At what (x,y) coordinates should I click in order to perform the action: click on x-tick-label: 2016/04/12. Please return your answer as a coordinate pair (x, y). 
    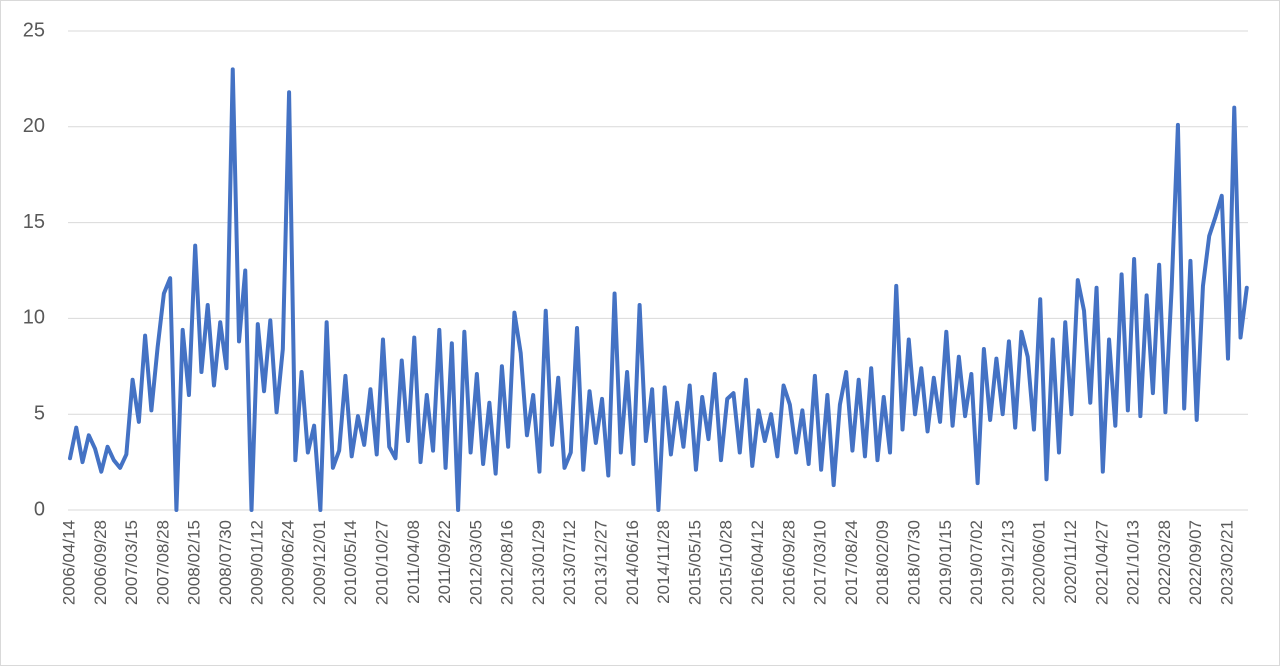
    Looking at the image, I should click on (757, 562).